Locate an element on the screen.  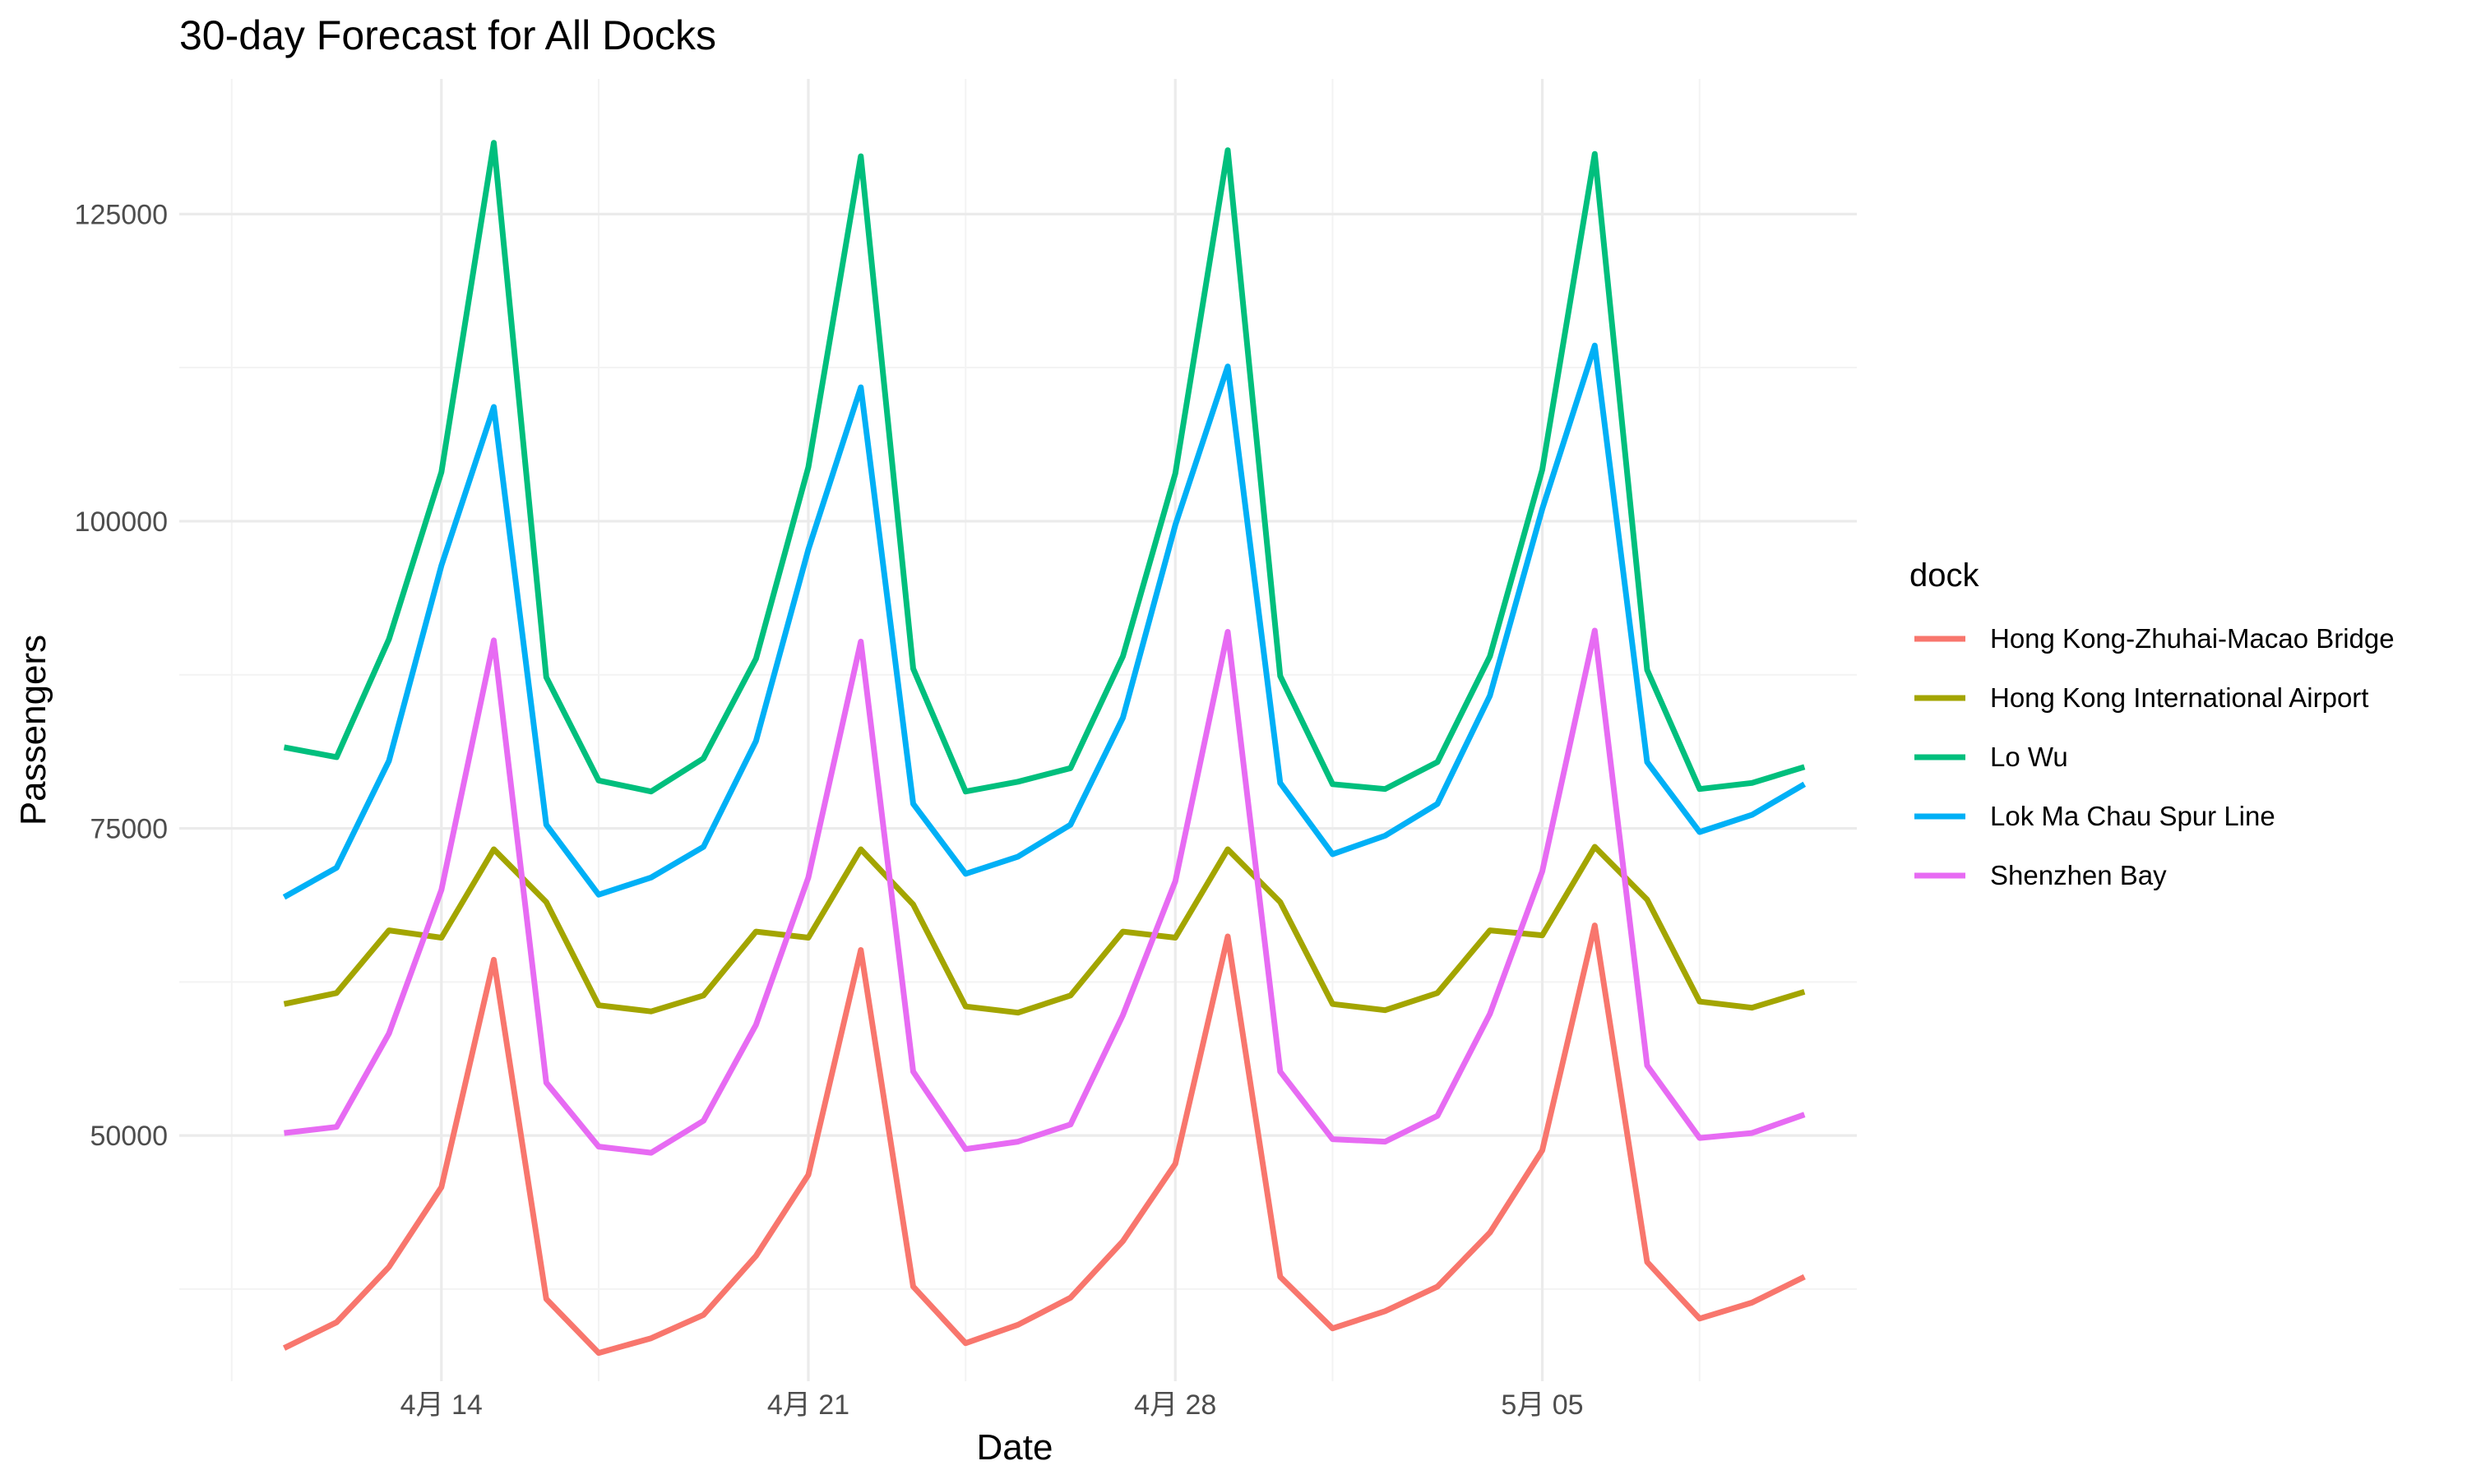
legend-label: Shenzhen Bay is located at coordinates (2079, 875).